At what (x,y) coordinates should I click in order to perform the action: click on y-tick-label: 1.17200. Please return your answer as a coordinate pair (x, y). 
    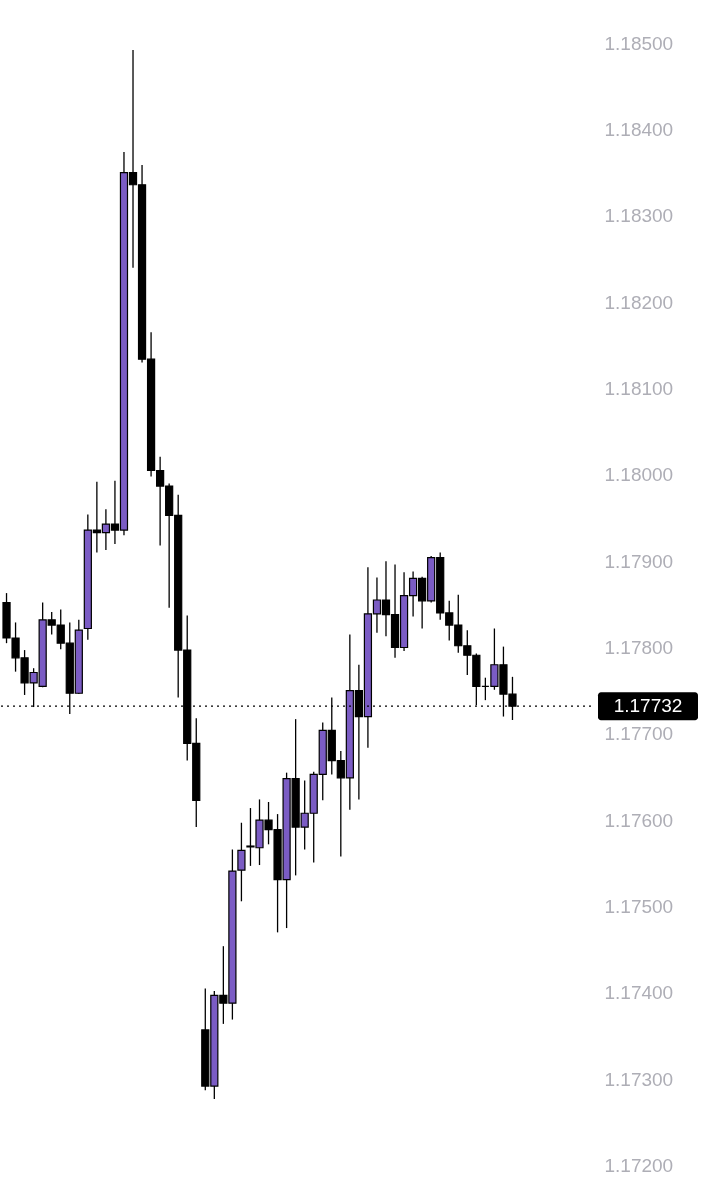
    Looking at the image, I should click on (639, 1165).